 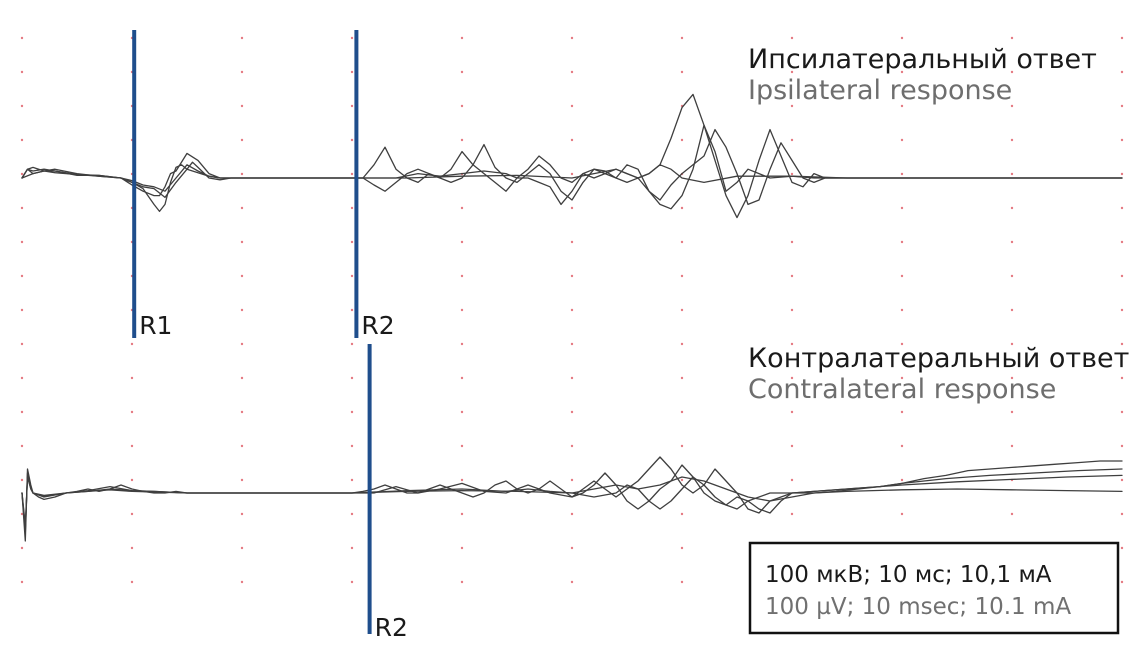 I want to click on contralateral-title-en: Contralateral response, so click(x=902, y=389).